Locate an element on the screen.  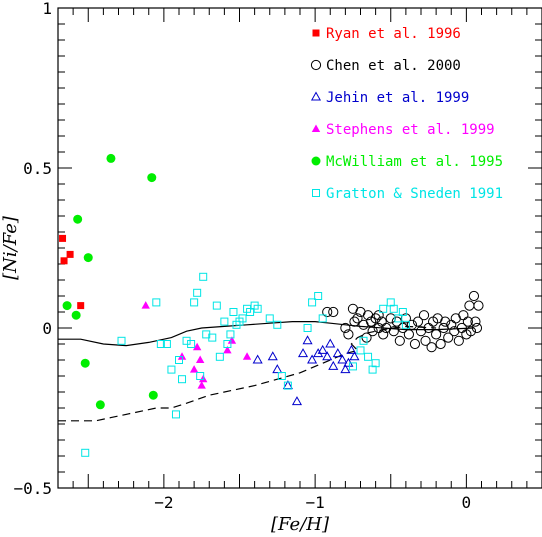
solid-model-curve is located at coordinates (266, 334).